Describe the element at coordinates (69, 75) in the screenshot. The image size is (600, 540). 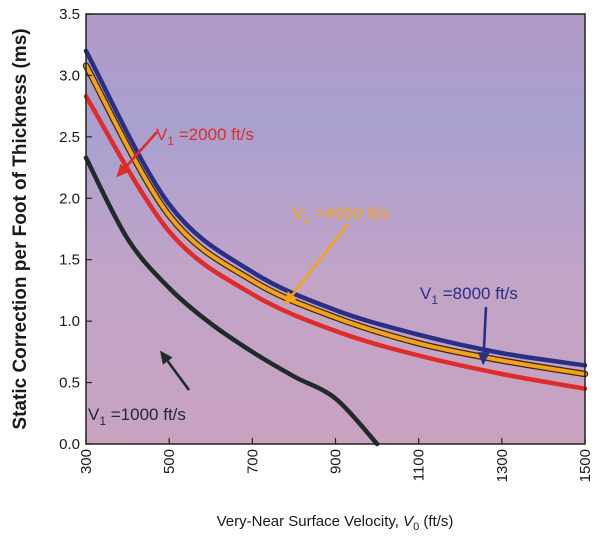
I see `y-tick-label: 3.0` at that location.